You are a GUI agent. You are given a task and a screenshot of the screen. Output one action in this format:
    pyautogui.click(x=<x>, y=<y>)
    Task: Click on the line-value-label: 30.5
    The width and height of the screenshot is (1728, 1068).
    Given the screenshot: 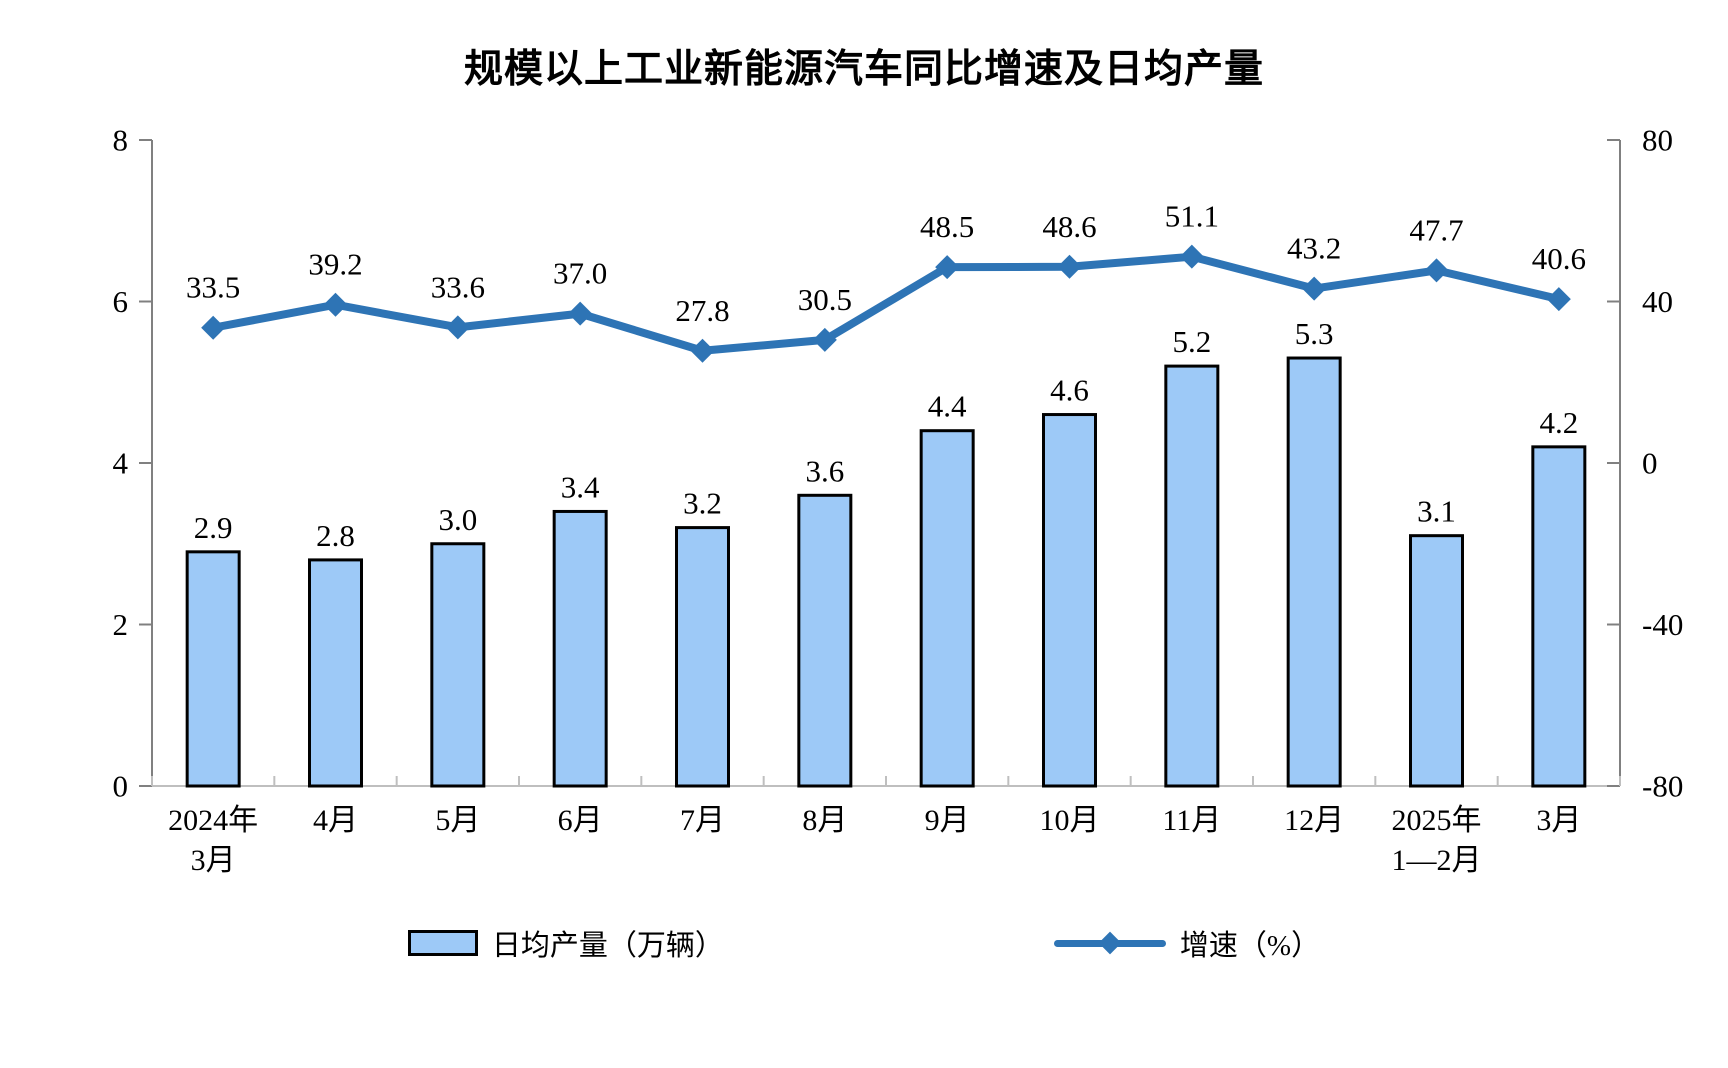 What is the action you would take?
    pyautogui.click(x=825, y=299)
    